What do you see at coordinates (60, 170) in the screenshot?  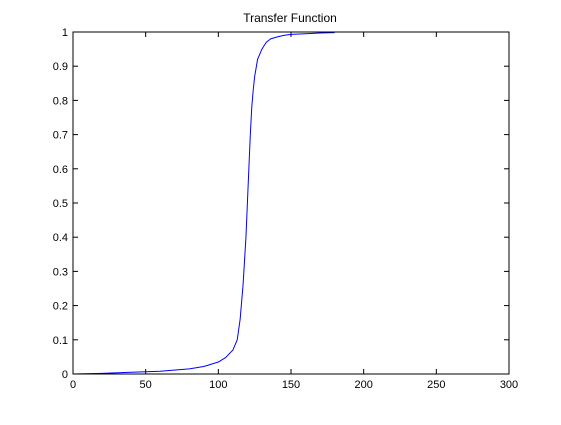 I see `y-tick-label: 0.6` at bounding box center [60, 170].